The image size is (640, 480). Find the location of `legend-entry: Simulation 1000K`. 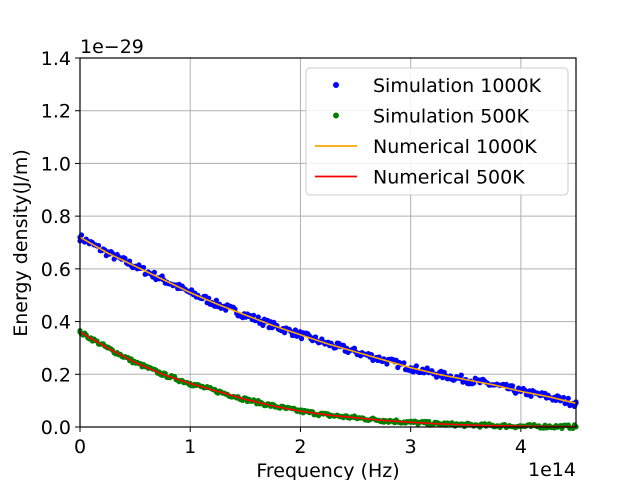

legend-entry: Simulation 1000K is located at coordinates (437, 86).